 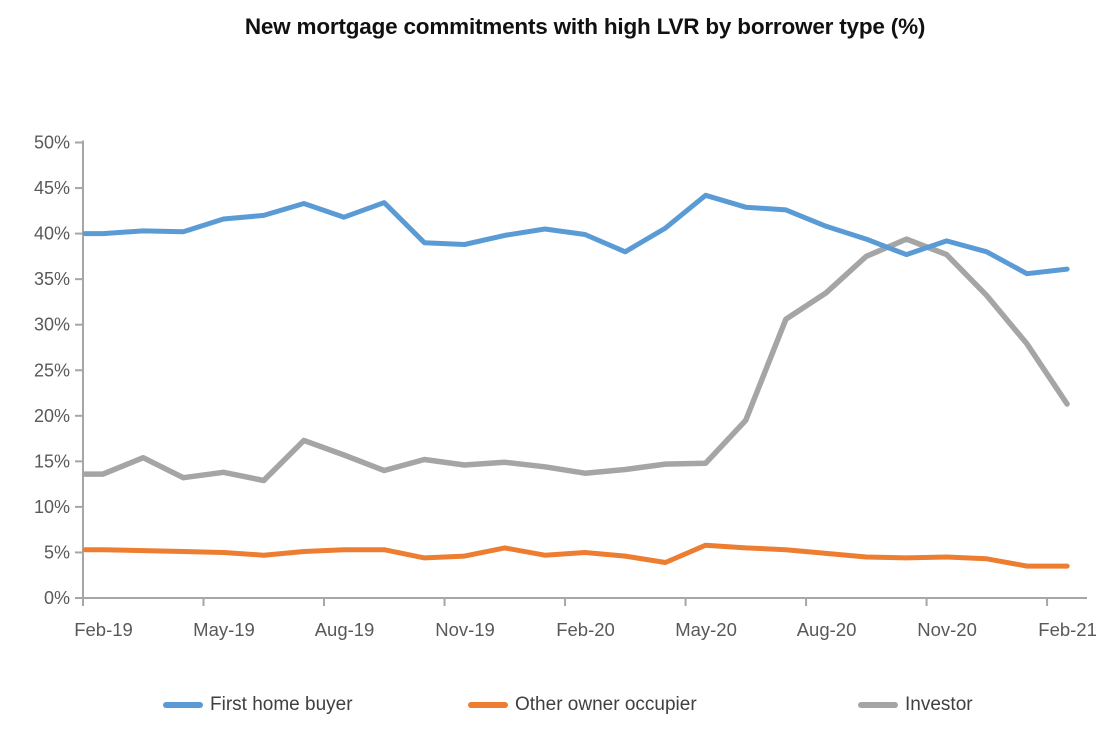 I want to click on x-axis-tick-label: Feb-20, so click(x=585, y=629).